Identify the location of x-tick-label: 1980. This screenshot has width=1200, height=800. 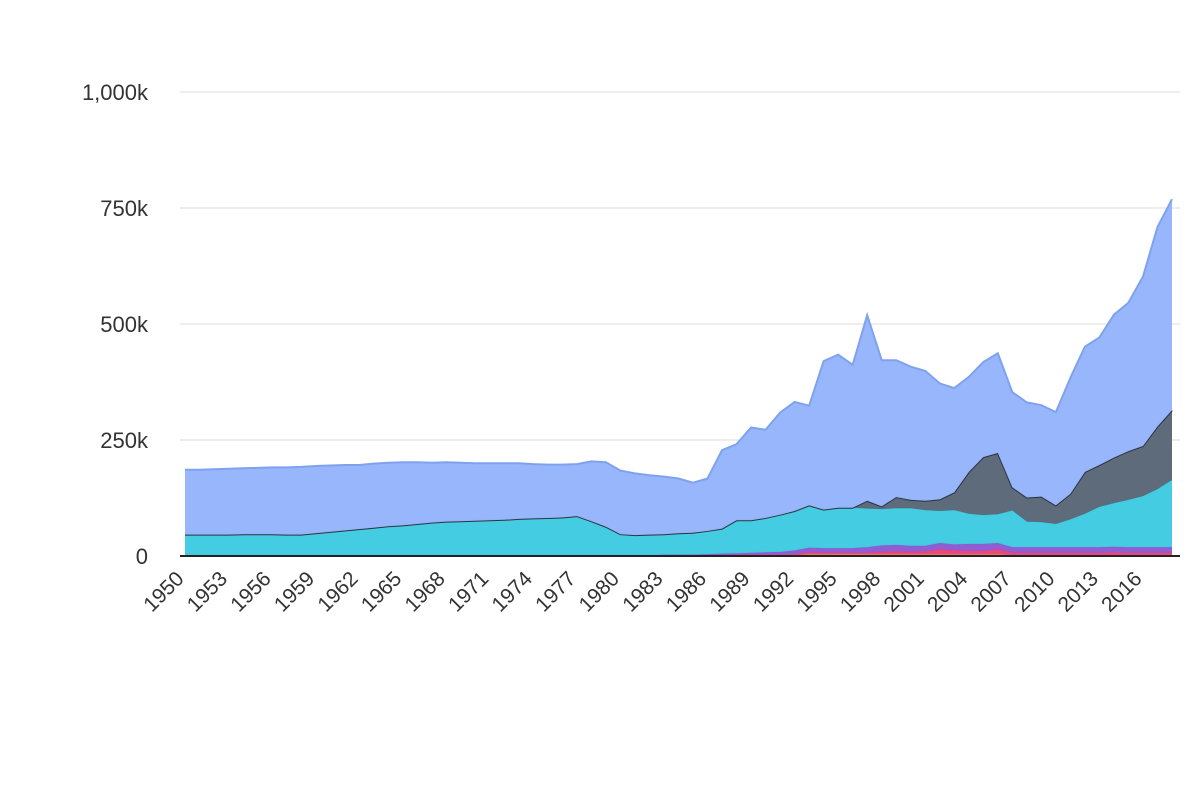
(599, 591).